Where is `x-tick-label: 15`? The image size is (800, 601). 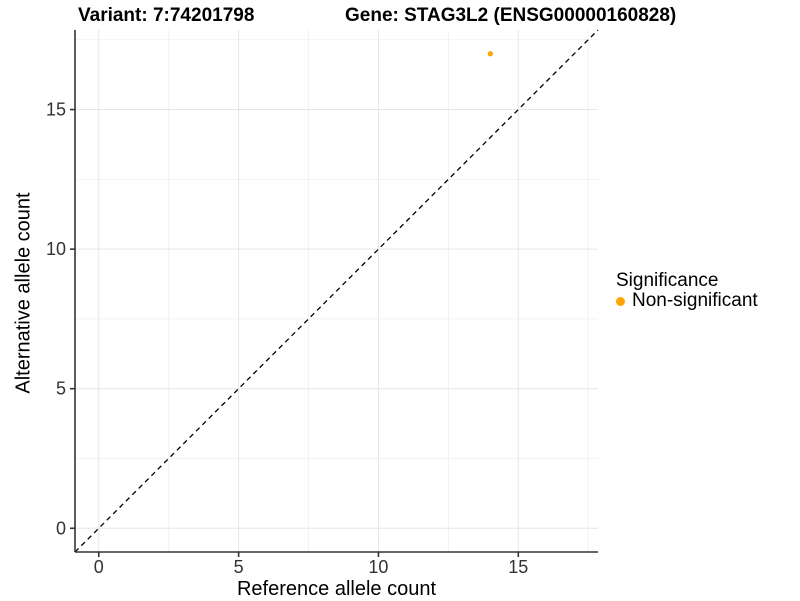
x-tick-label: 15 is located at coordinates (518, 567).